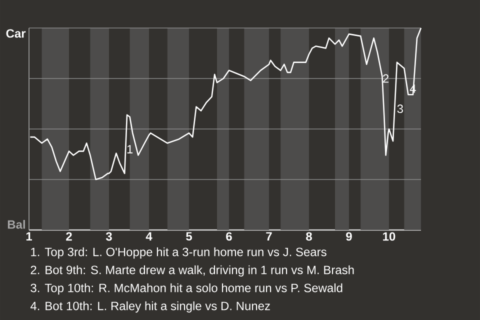 The image size is (480, 320). I want to click on text: Bal, so click(16, 224).